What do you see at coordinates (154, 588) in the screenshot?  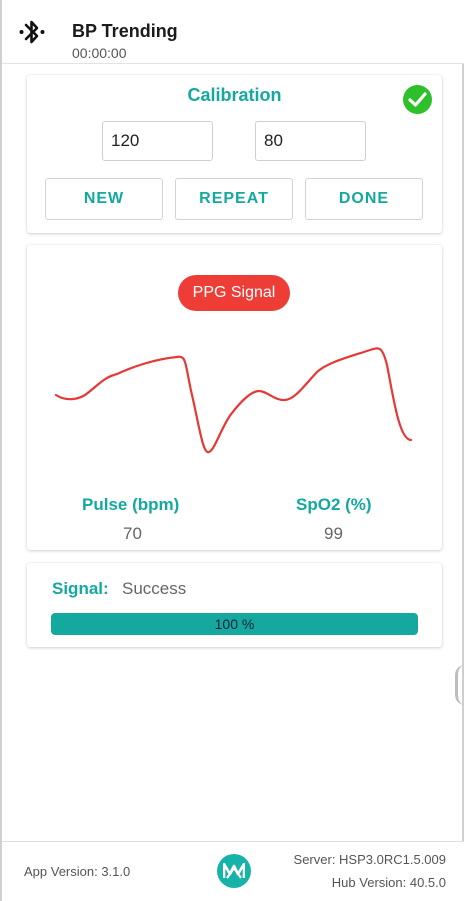 I see `signal-status: Success` at bounding box center [154, 588].